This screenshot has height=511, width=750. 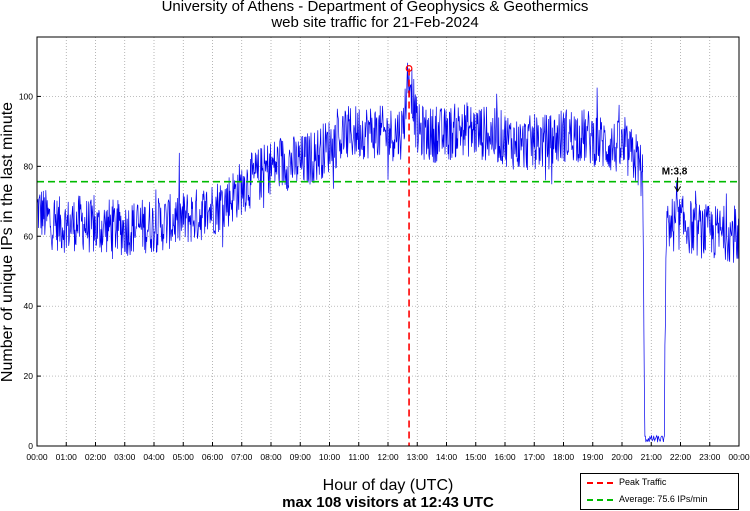 I want to click on y-tick-label: 20, so click(x=29, y=376).